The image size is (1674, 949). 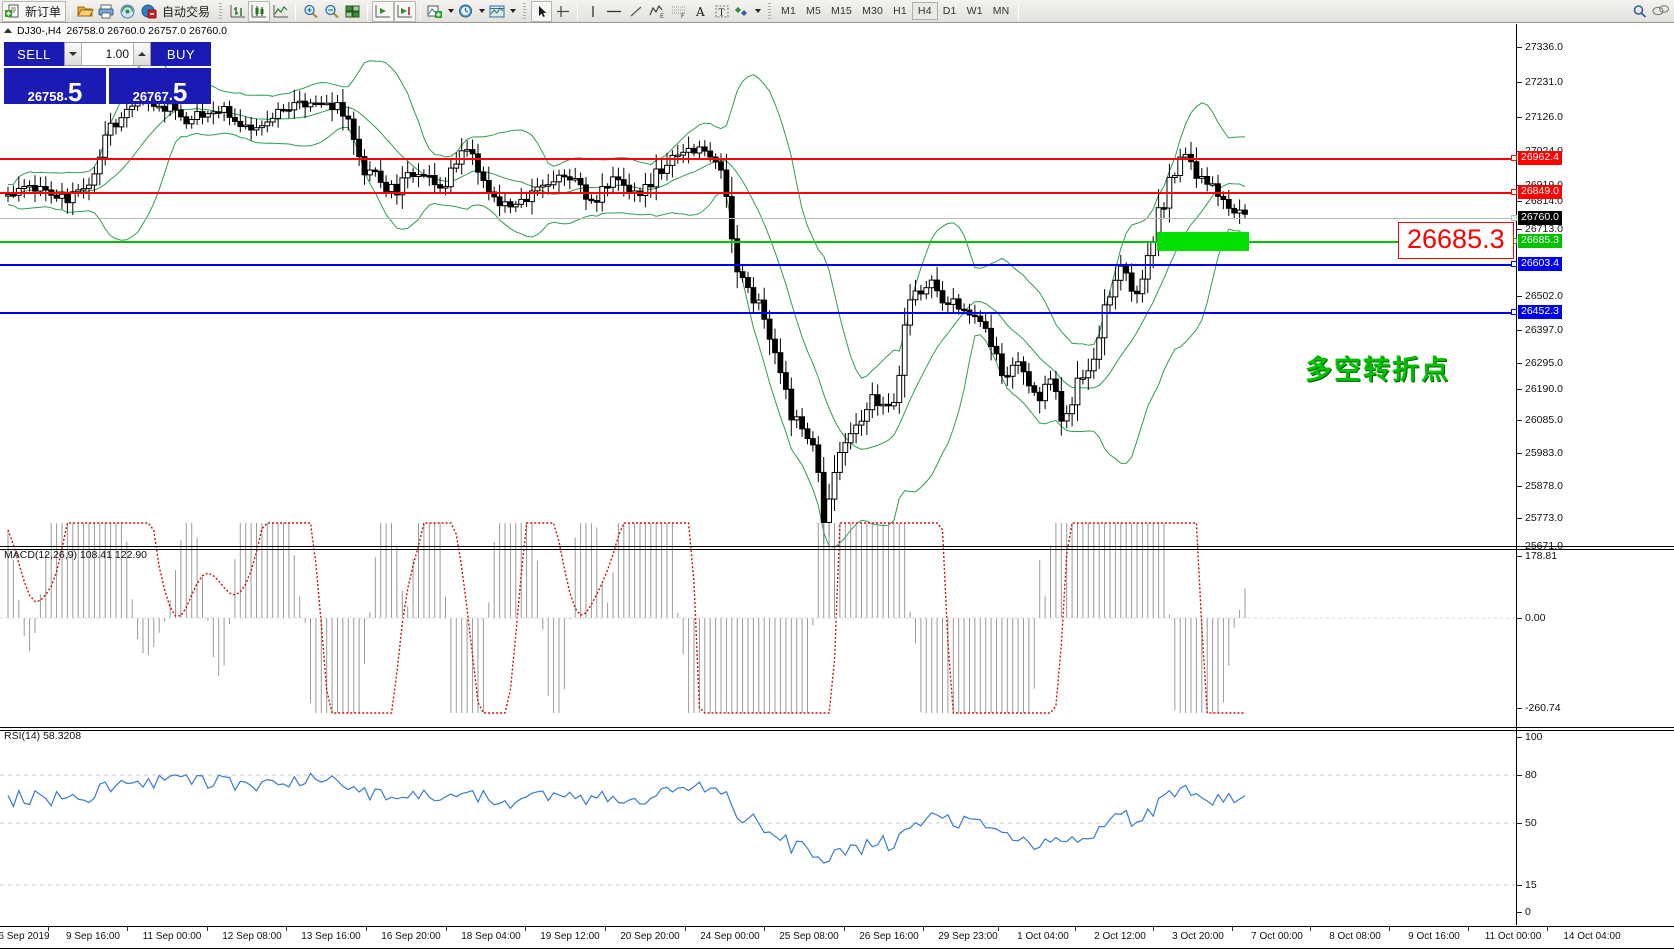 What do you see at coordinates (1540, 264) in the screenshot?
I see `support-level-1-label: 26603.4` at bounding box center [1540, 264].